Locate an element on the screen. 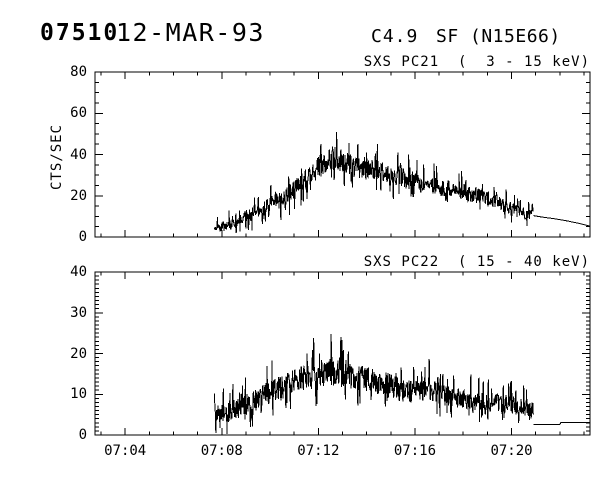  flare-id: 07510 is located at coordinates (80, 33).